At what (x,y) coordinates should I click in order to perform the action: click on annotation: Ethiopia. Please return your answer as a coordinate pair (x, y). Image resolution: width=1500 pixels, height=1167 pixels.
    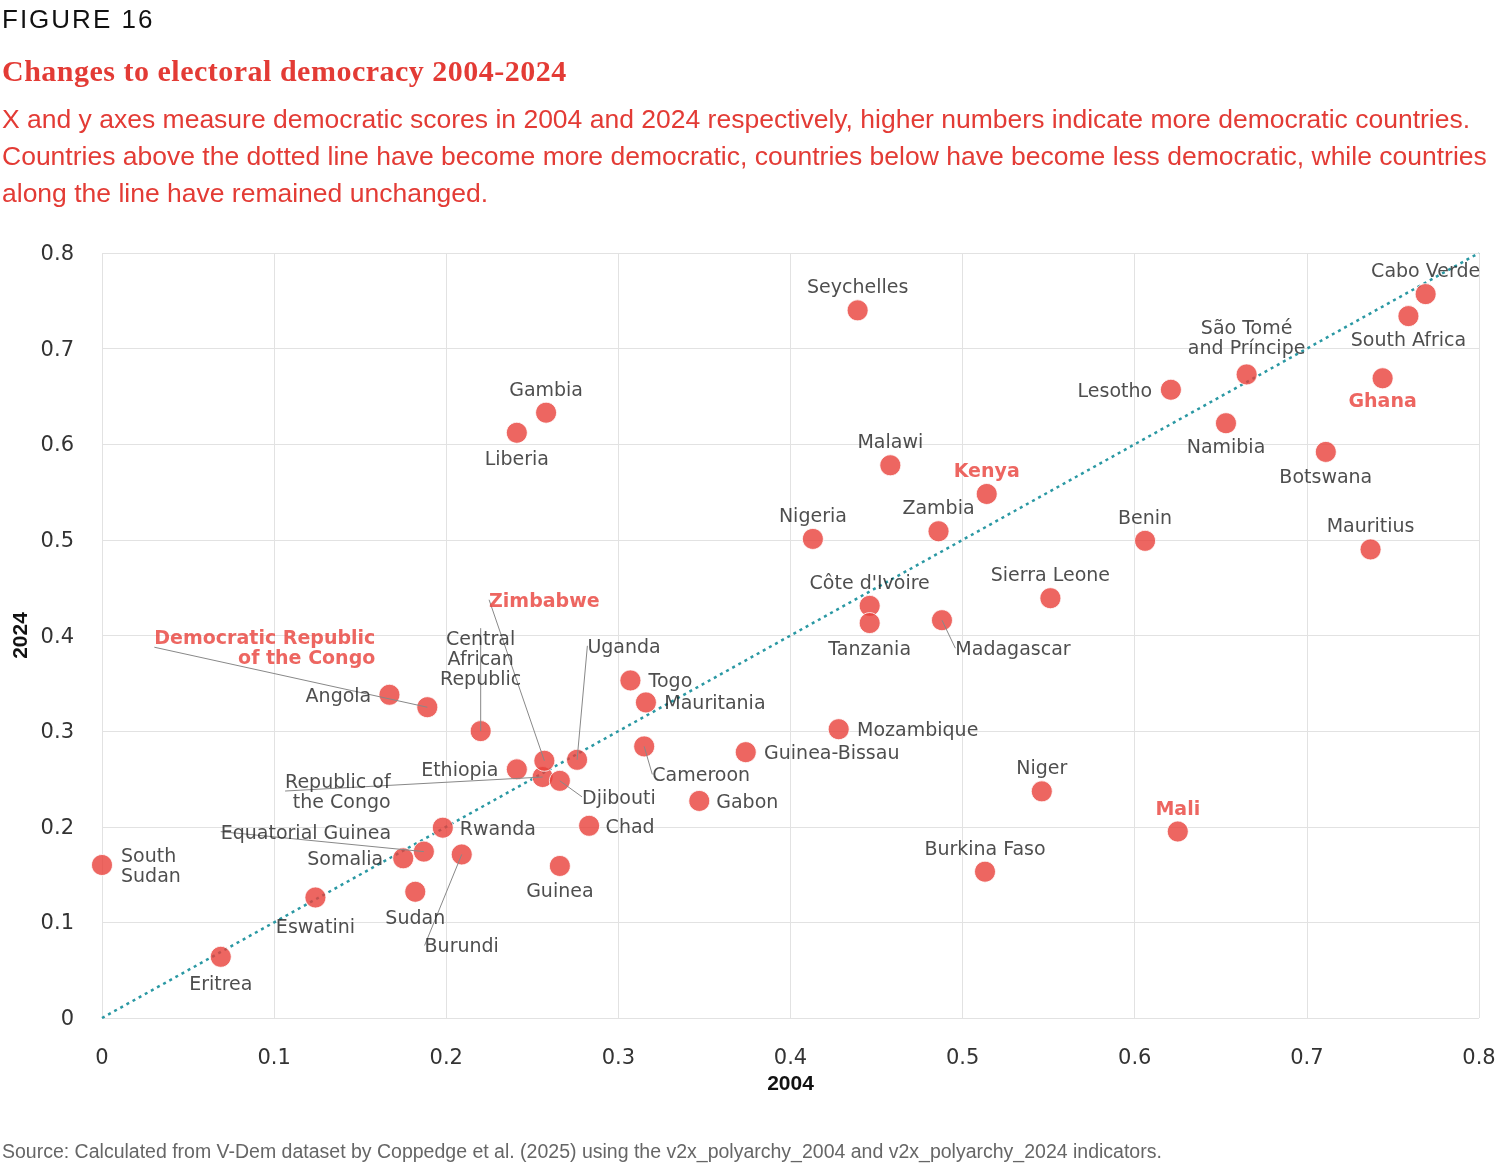
    Looking at the image, I should click on (460, 769).